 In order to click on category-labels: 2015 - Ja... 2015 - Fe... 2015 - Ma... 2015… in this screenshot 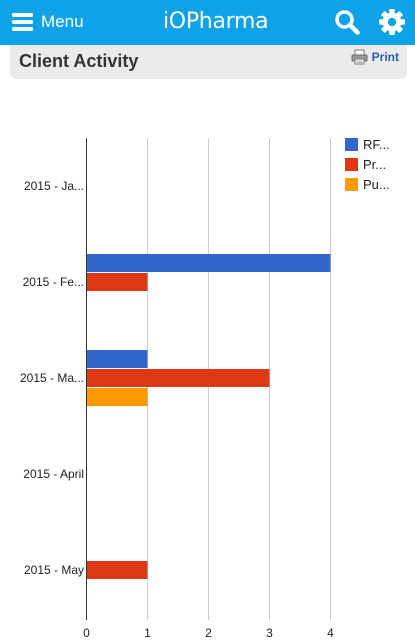, I will do `click(52, 378)`.